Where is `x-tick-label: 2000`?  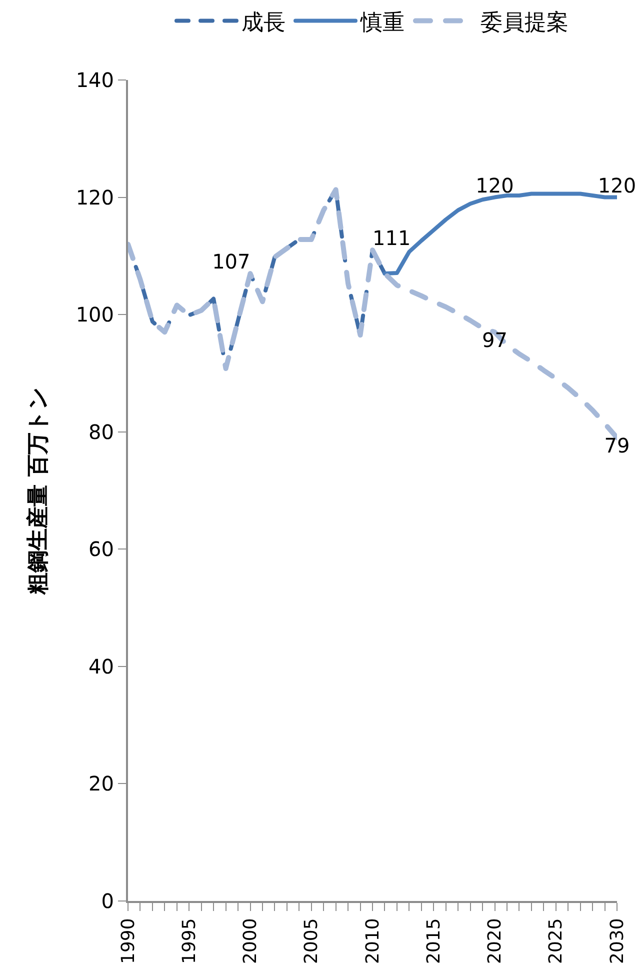 x-tick-label: 2000 is located at coordinates (251, 941).